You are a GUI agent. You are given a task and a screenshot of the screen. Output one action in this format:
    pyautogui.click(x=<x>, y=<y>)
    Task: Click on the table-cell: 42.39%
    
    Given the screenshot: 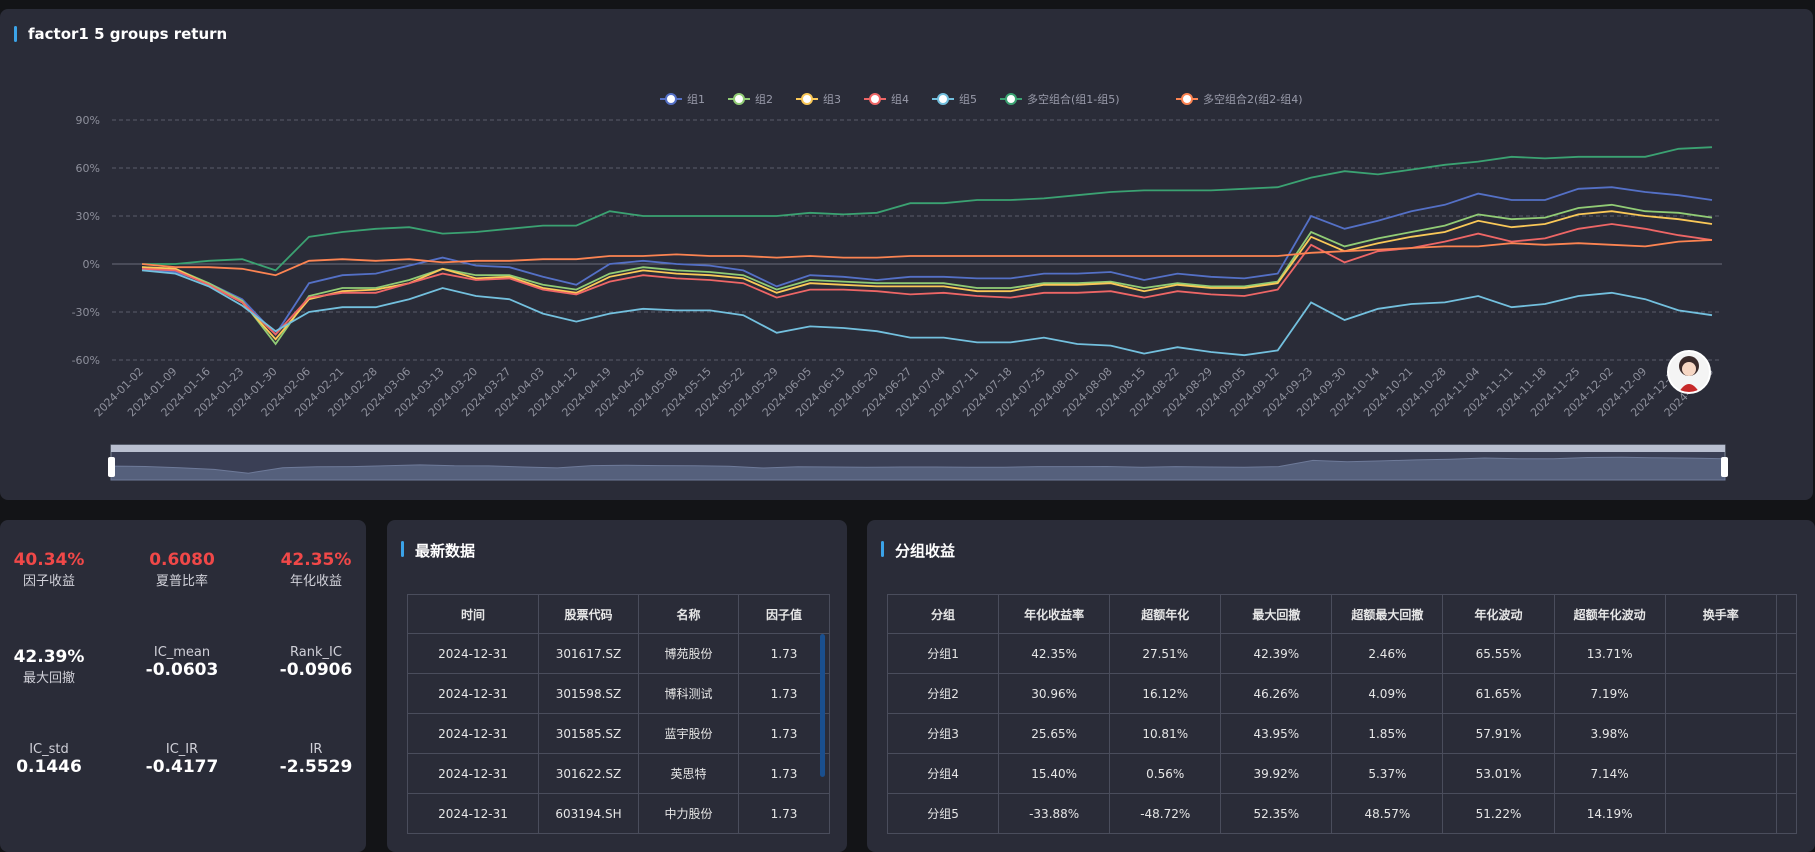 What is the action you would take?
    pyautogui.click(x=1276, y=653)
    